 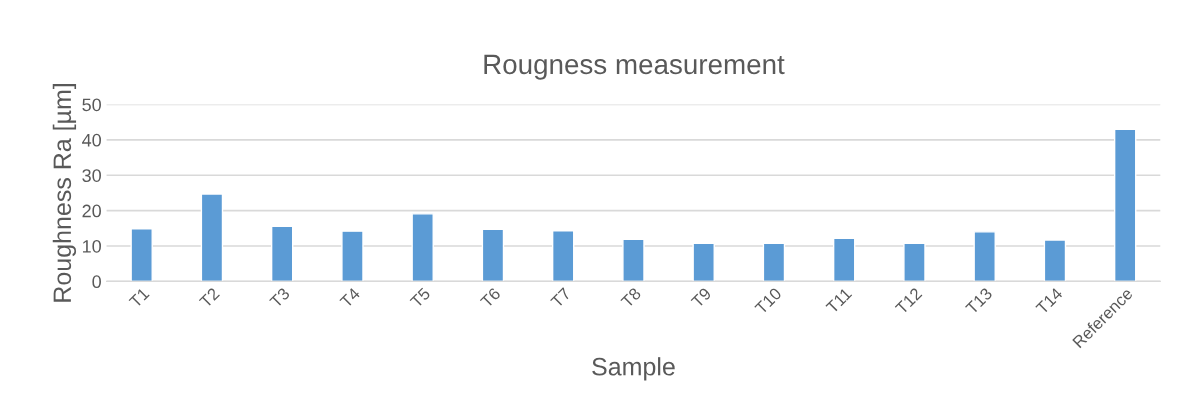 What do you see at coordinates (96, 282) in the screenshot?
I see `y-tick-label: 0` at bounding box center [96, 282].